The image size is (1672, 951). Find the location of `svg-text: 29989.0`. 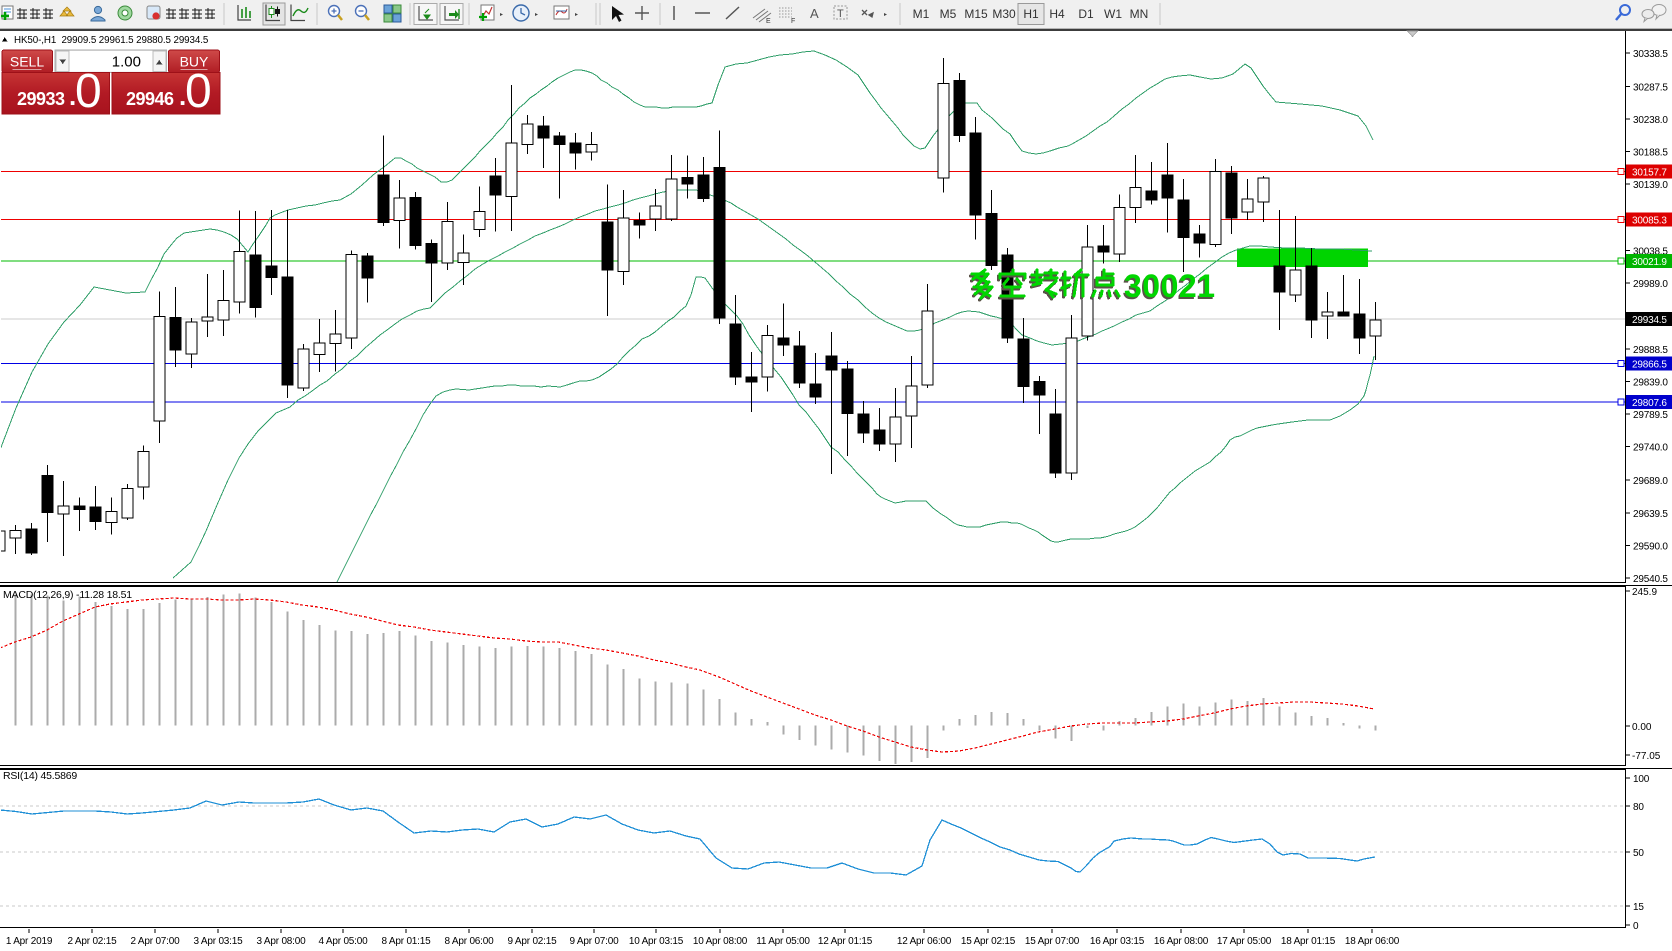

svg-text: 29989.0 is located at coordinates (1650, 284).